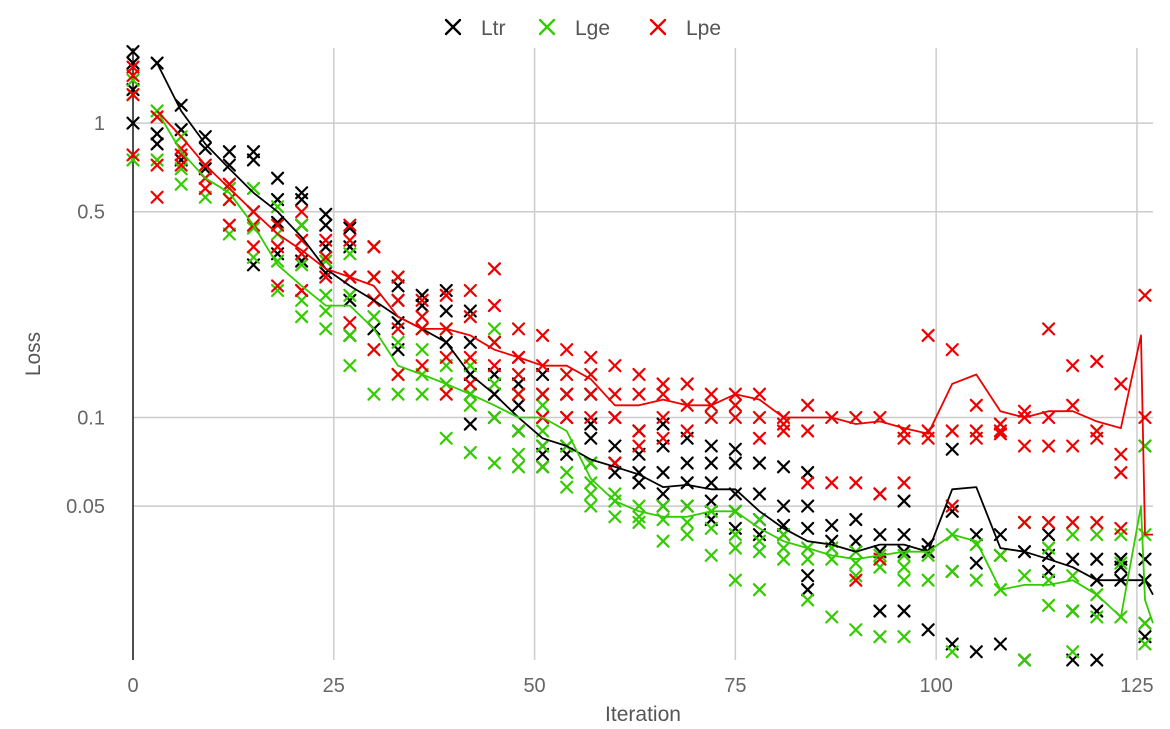 The height and width of the screenshot is (729, 1170). Describe the element at coordinates (547, 27) in the screenshot. I see `legend-marker-lge` at that location.